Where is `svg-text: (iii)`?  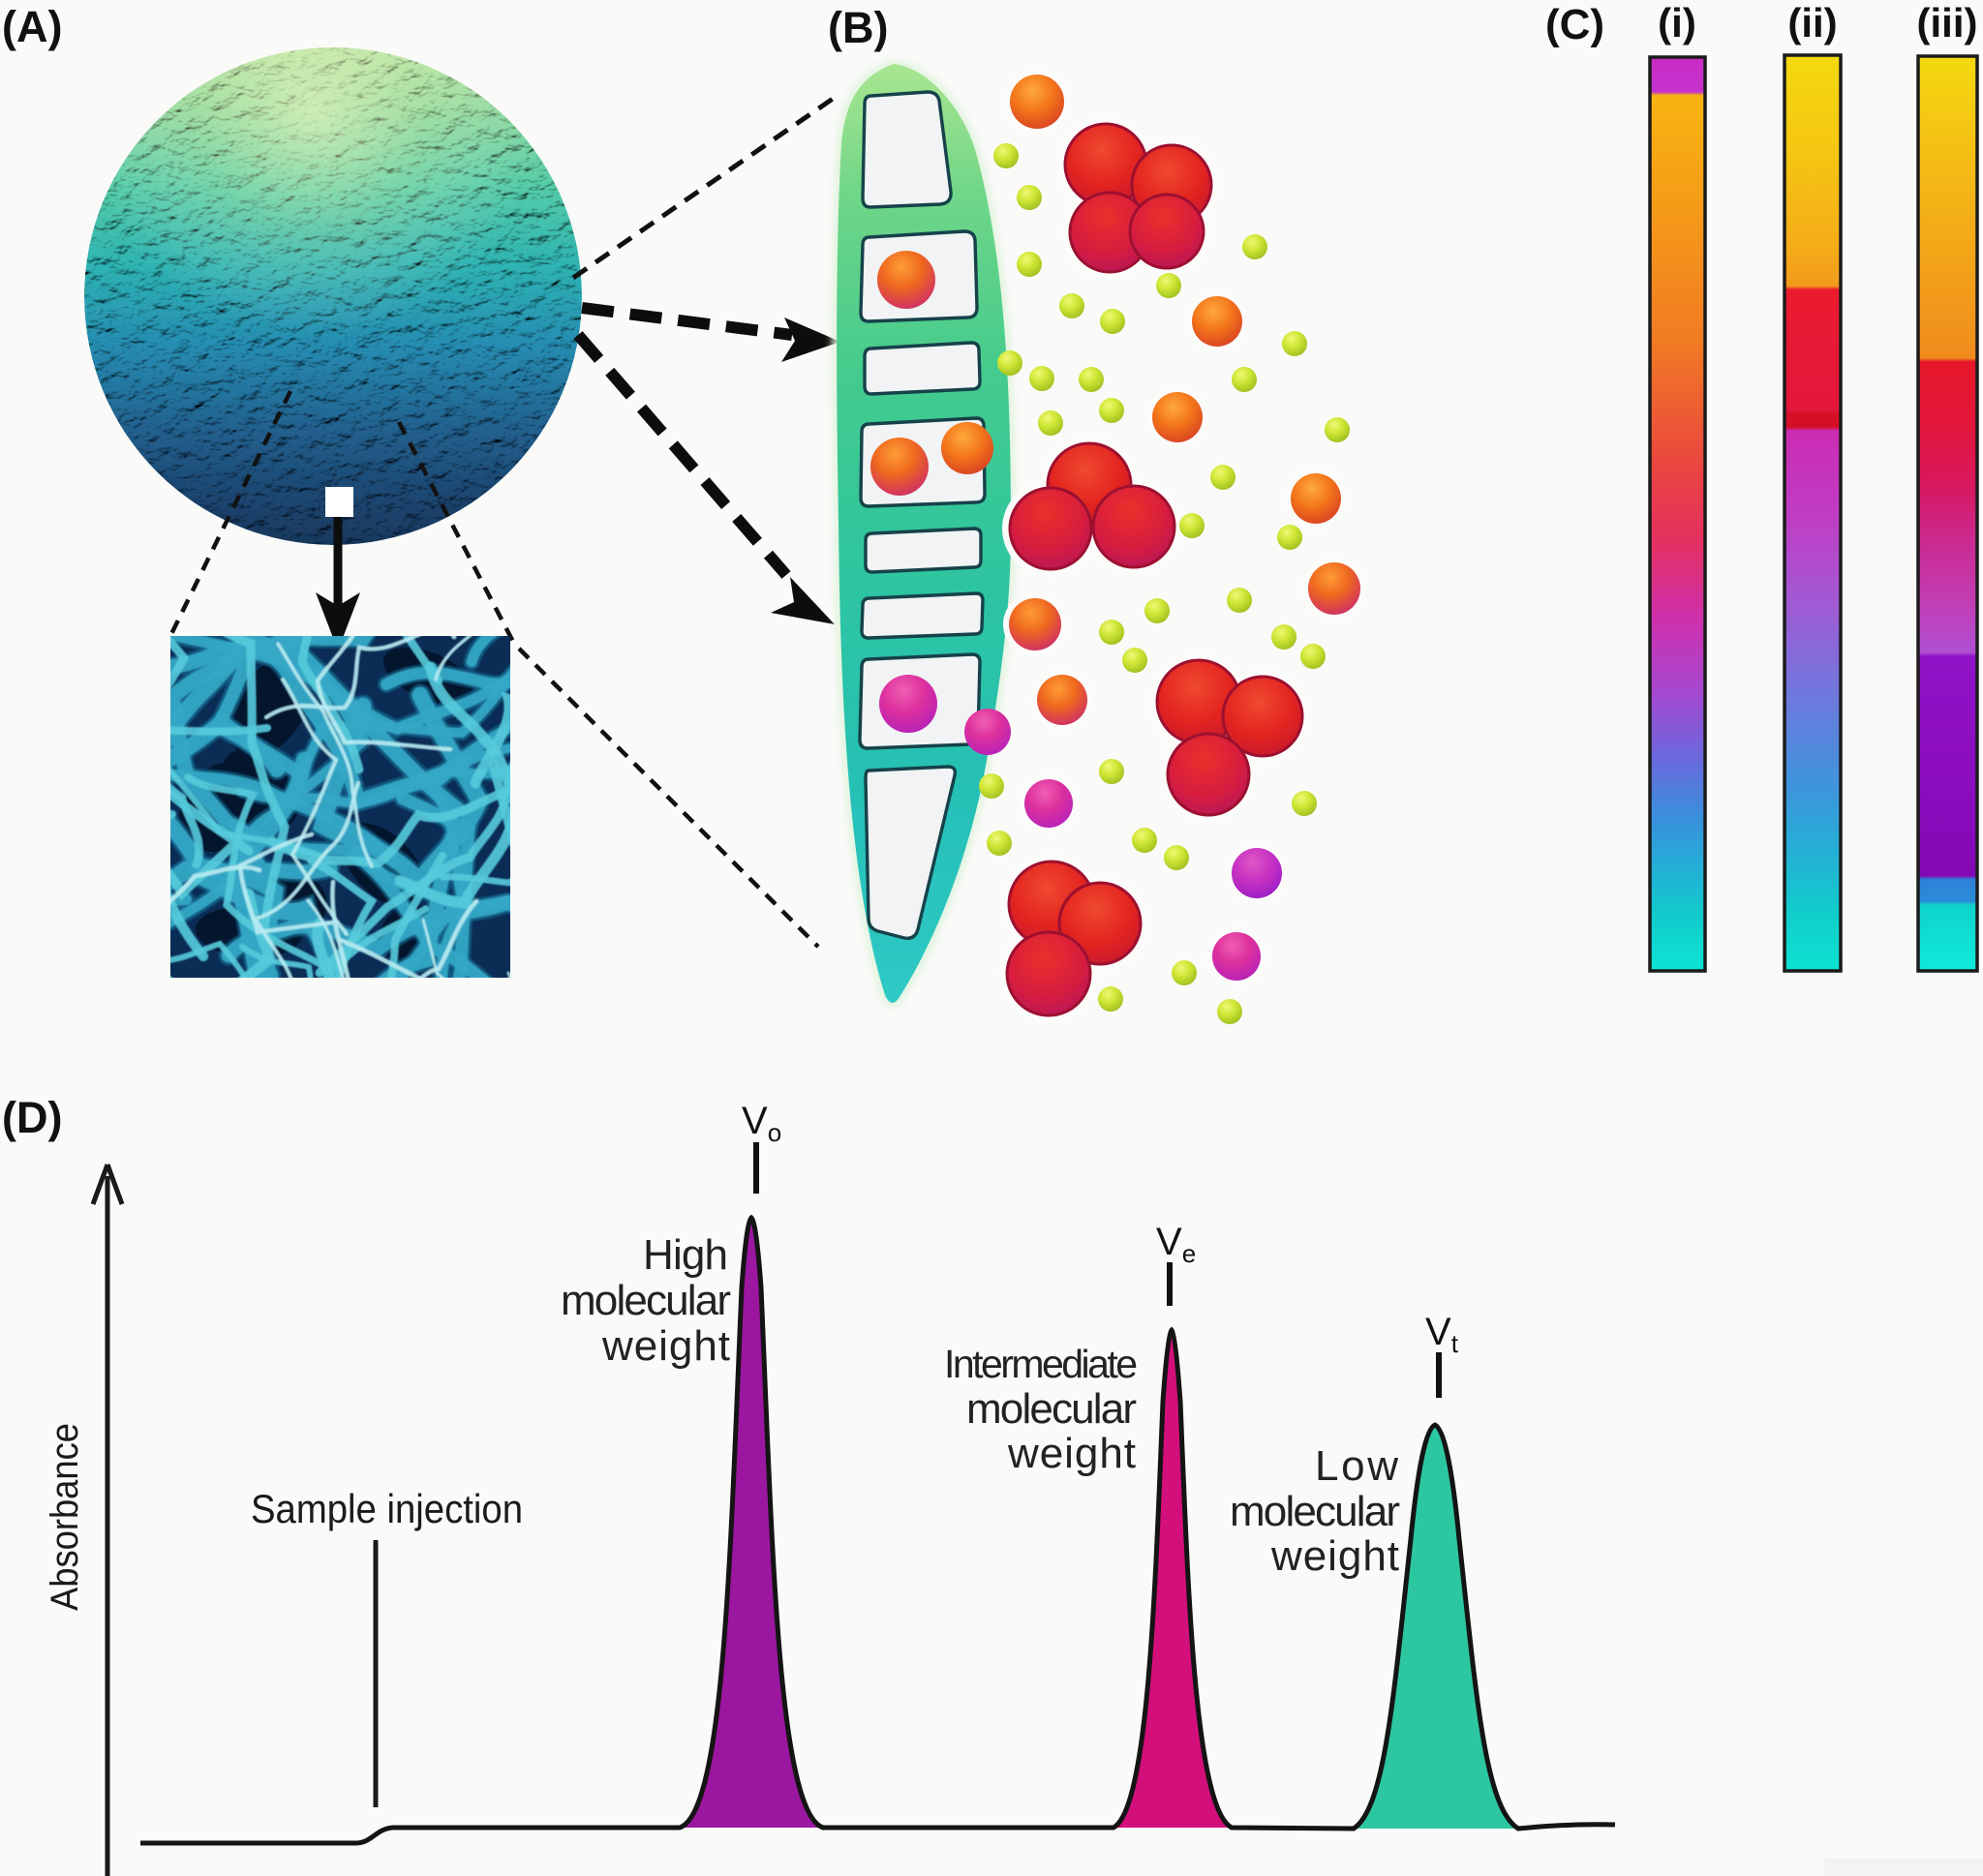
svg-text: (iii) is located at coordinates (1947, 22).